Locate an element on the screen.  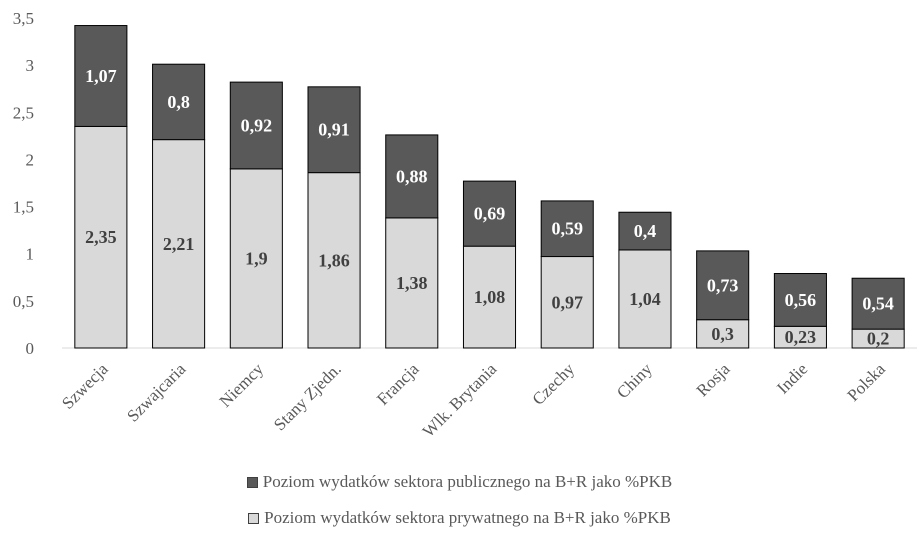
data-label: 0,59 is located at coordinates (567, 229).